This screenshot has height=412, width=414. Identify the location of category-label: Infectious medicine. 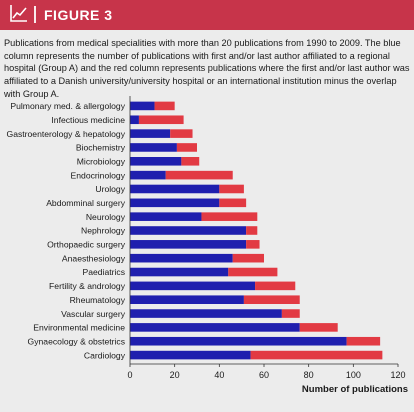
(88, 120).